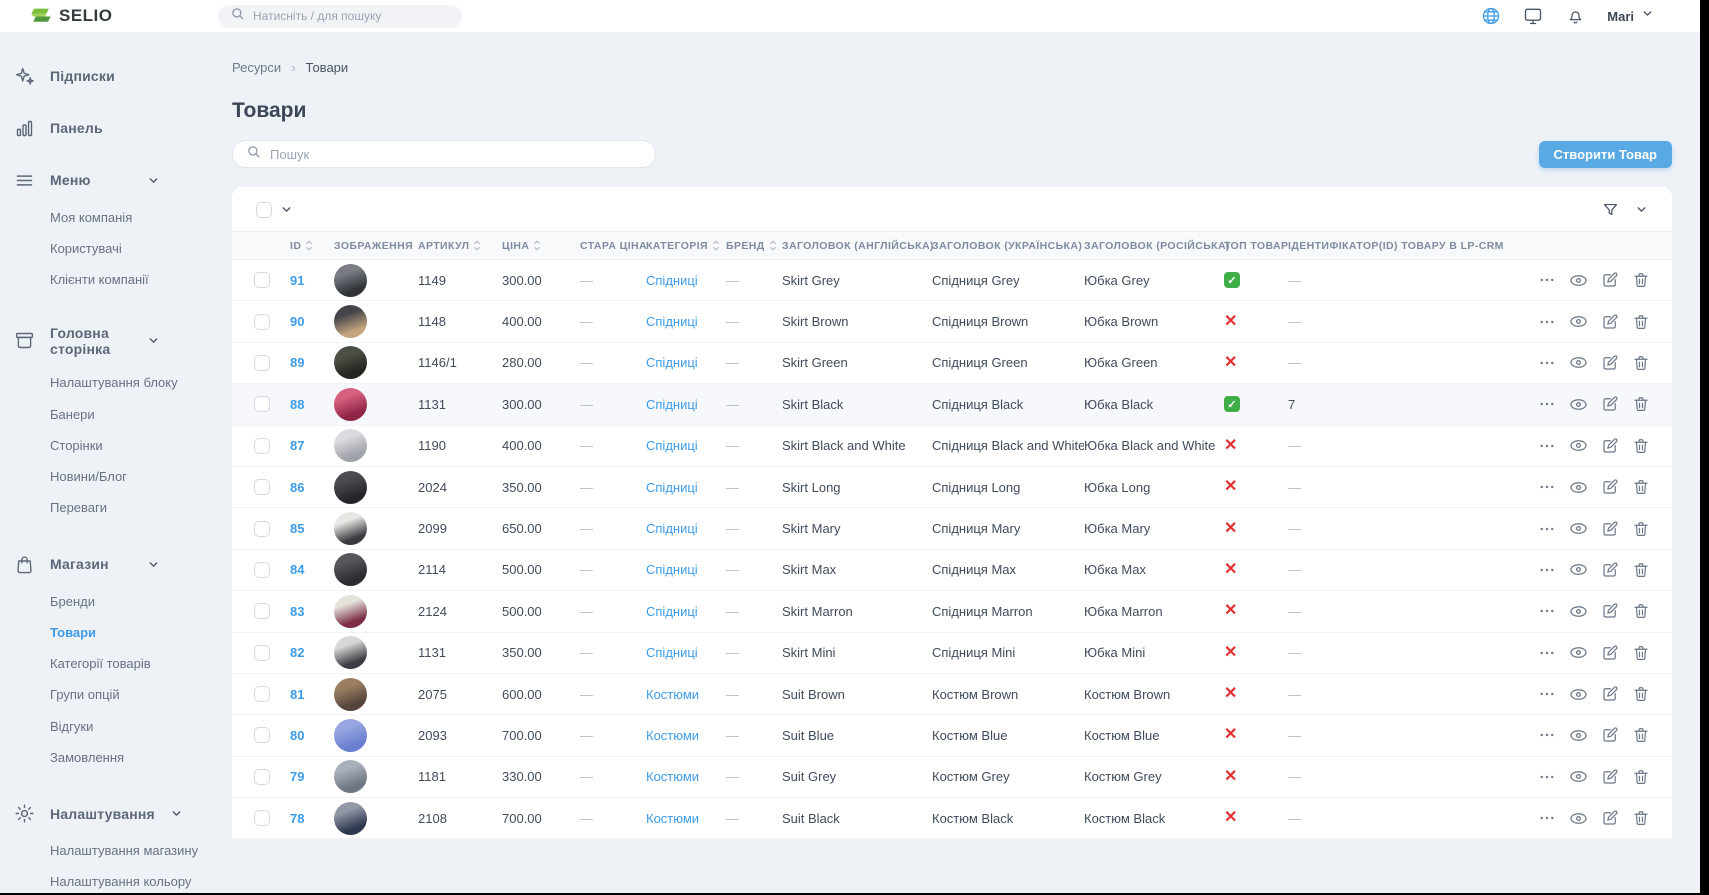  I want to click on sidebar-item: Товари, so click(73, 632).